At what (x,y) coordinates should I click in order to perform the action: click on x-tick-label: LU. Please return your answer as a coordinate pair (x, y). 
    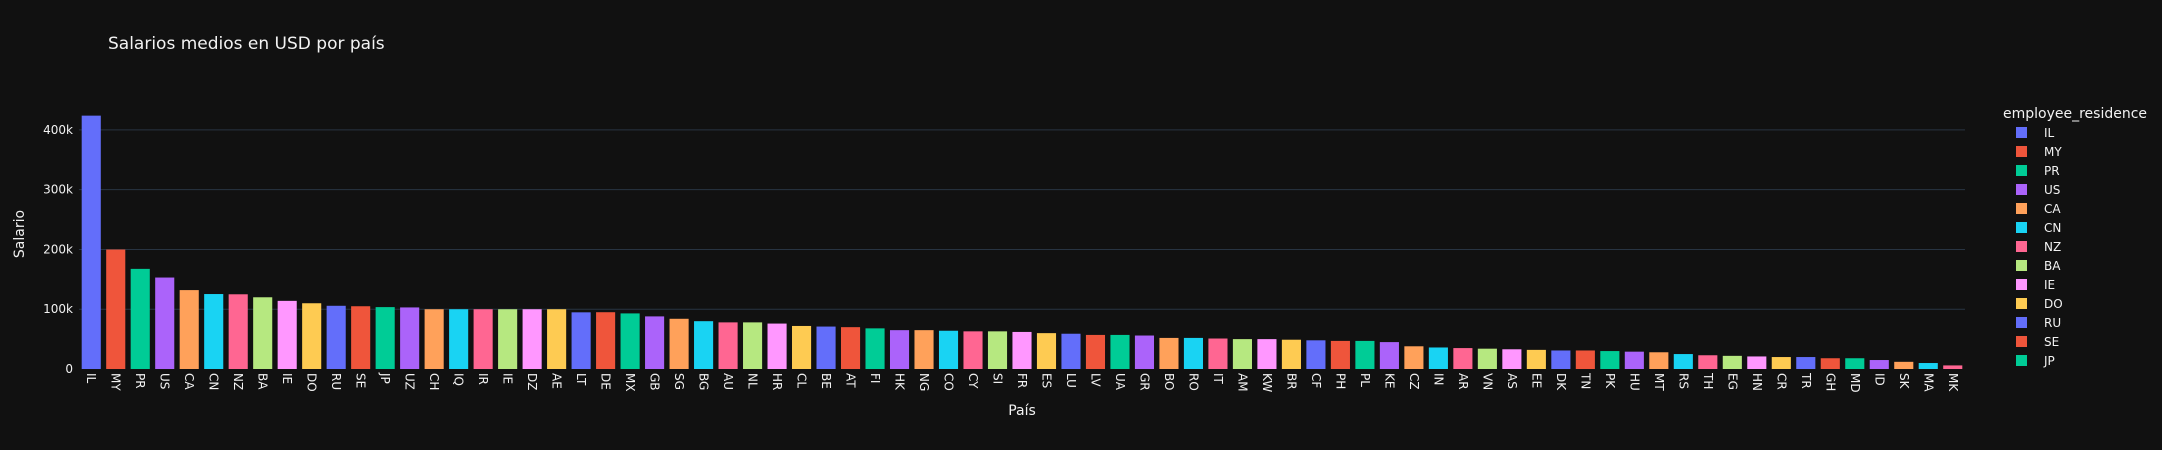
    Looking at the image, I should click on (1071, 380).